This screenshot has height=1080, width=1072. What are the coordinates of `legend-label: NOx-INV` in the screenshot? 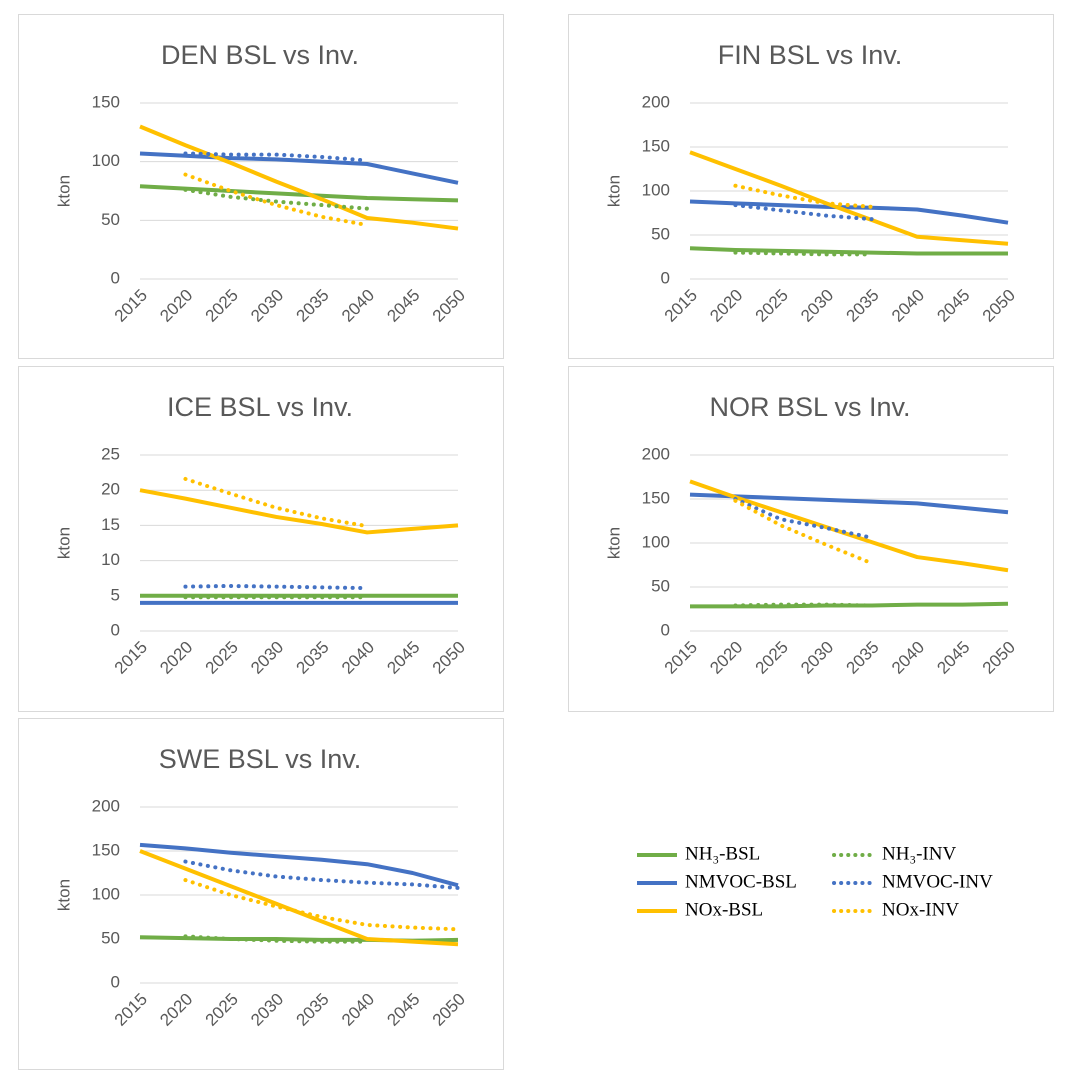 It's located at (920, 909).